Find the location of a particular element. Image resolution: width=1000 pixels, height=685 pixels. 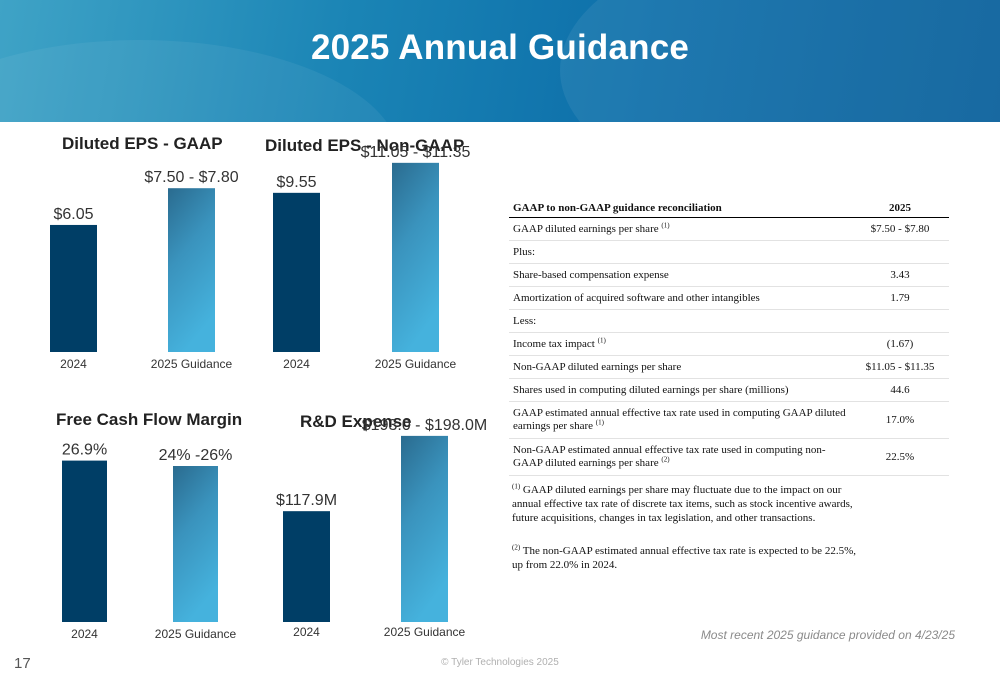

data-label: 26.9% is located at coordinates (84, 450).